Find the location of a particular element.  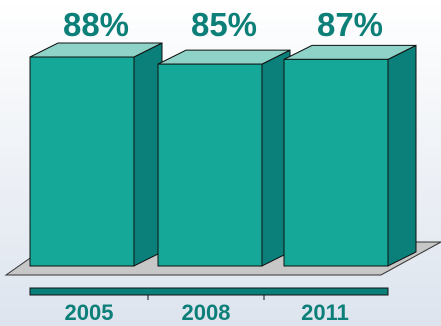

x-tick-label-2005: 2005 is located at coordinates (89, 312).